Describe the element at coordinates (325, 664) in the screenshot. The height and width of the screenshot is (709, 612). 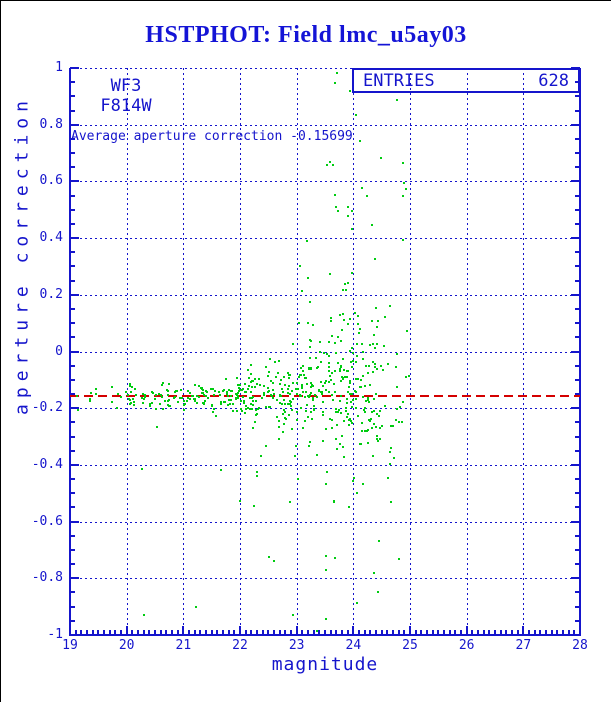
I see `x-axis-title: magnitude` at that location.